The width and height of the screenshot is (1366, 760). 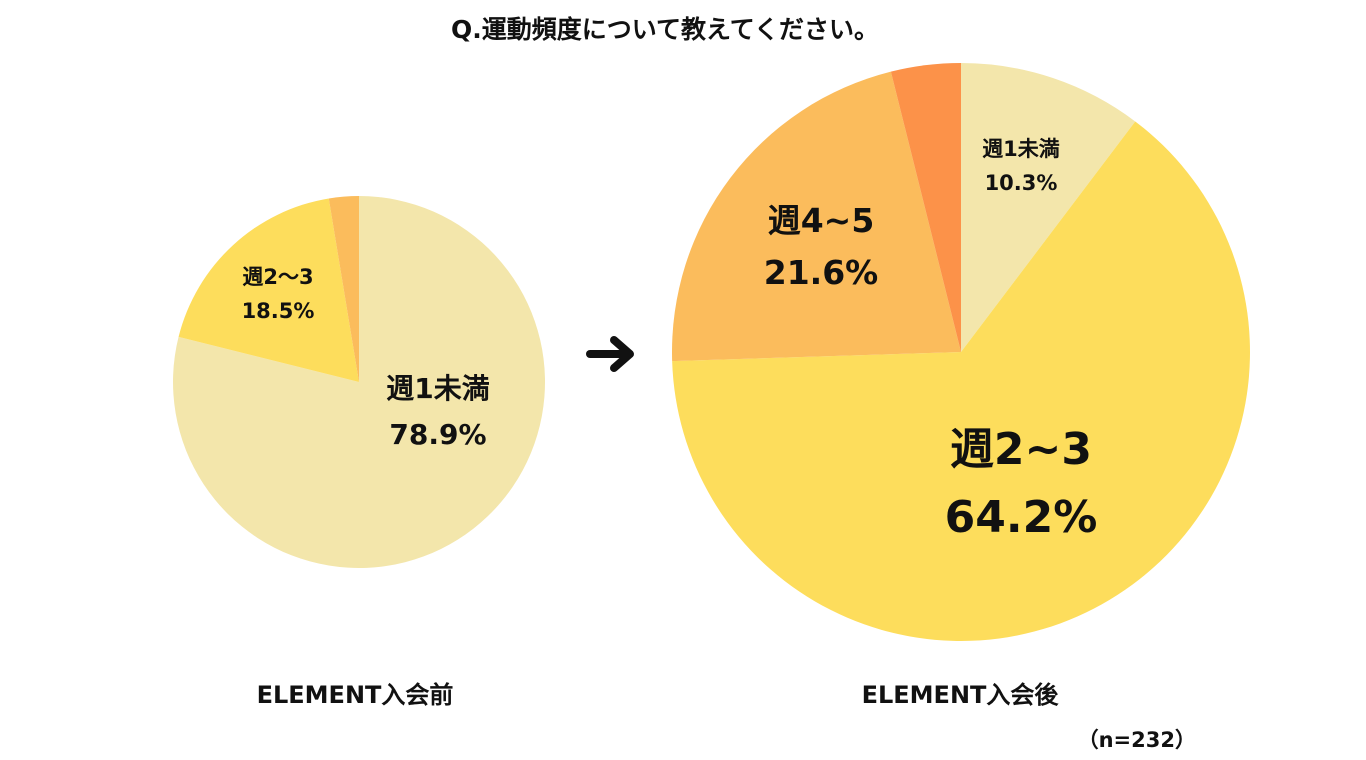 What do you see at coordinates (821, 272) in the screenshot?
I see `slice-value-label: 21.6%` at bounding box center [821, 272].